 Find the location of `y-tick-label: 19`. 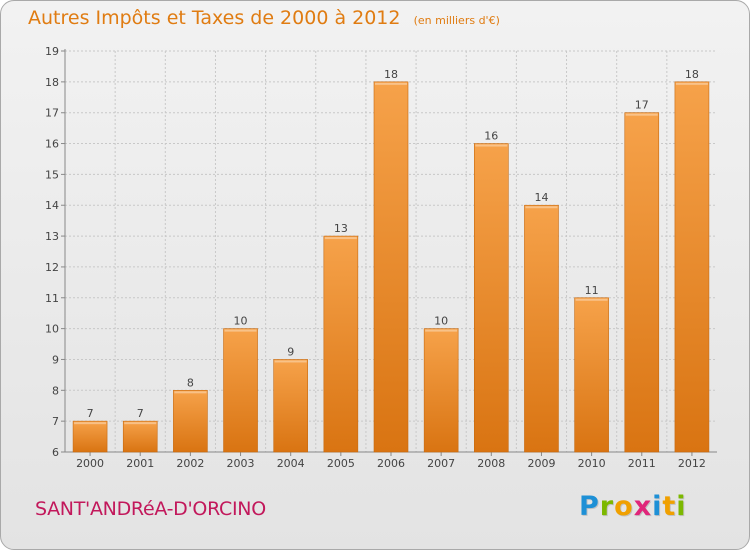

y-tick-label: 19 is located at coordinates (52, 51).